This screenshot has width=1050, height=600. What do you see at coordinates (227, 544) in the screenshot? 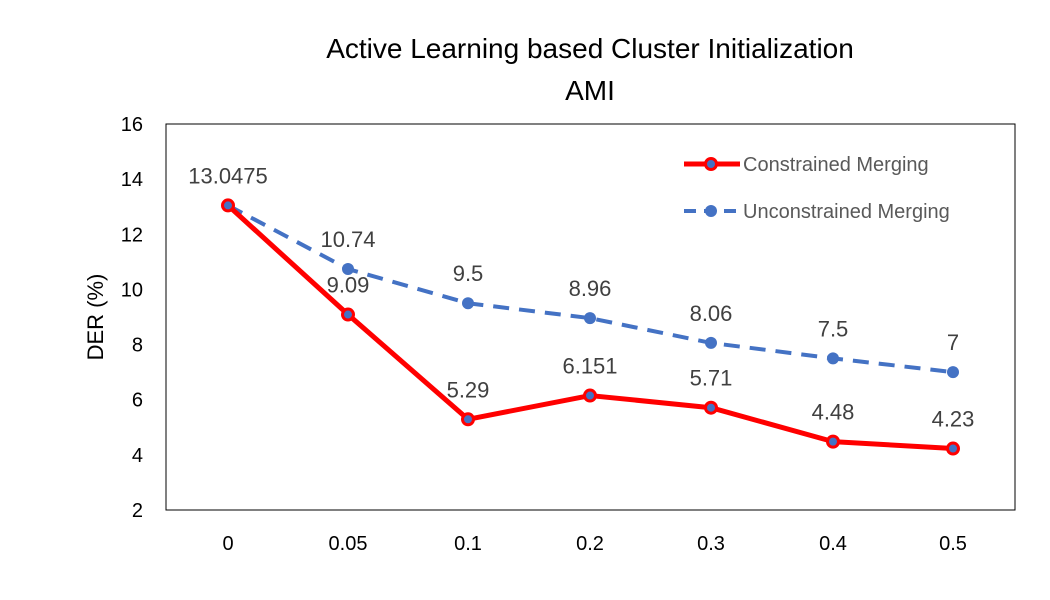
I see `x-tick-label: 0` at bounding box center [227, 544].